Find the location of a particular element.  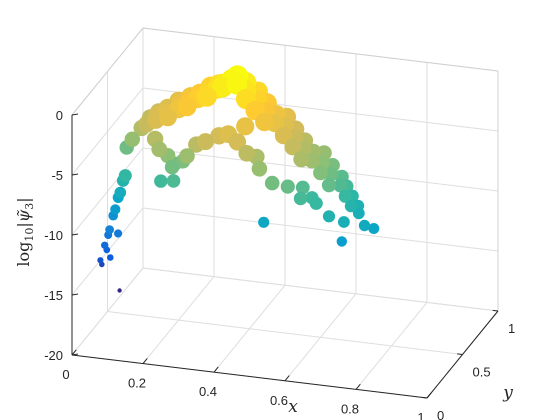

y-tick-label: 1 is located at coordinates (511, 328).